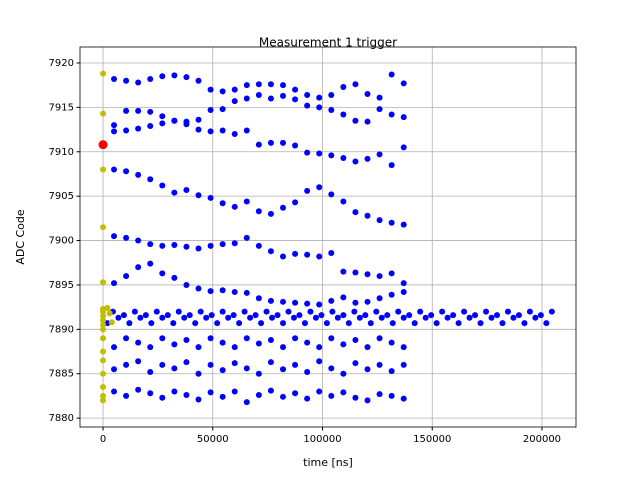 The height and width of the screenshot is (484, 640). What do you see at coordinates (61, 329) in the screenshot?
I see `y-tick-label: 7890` at bounding box center [61, 329].